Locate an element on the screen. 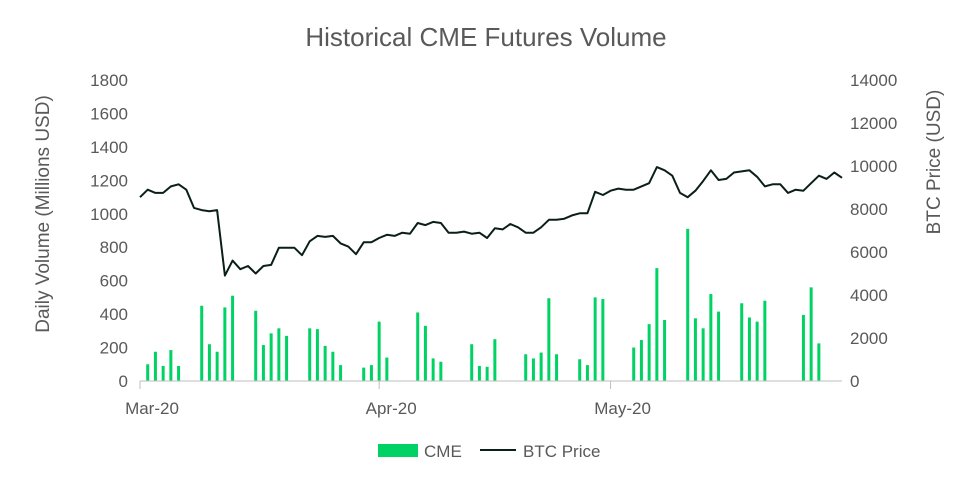 This screenshot has height=487, width=972. y-axis-right-title: BTC Price (USD) is located at coordinates (934, 162).